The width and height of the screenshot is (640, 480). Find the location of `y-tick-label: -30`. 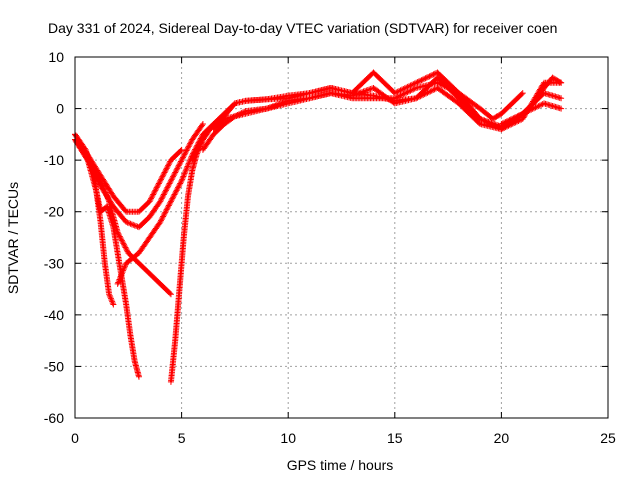

y-tick-label: -30 is located at coordinates (54, 263).